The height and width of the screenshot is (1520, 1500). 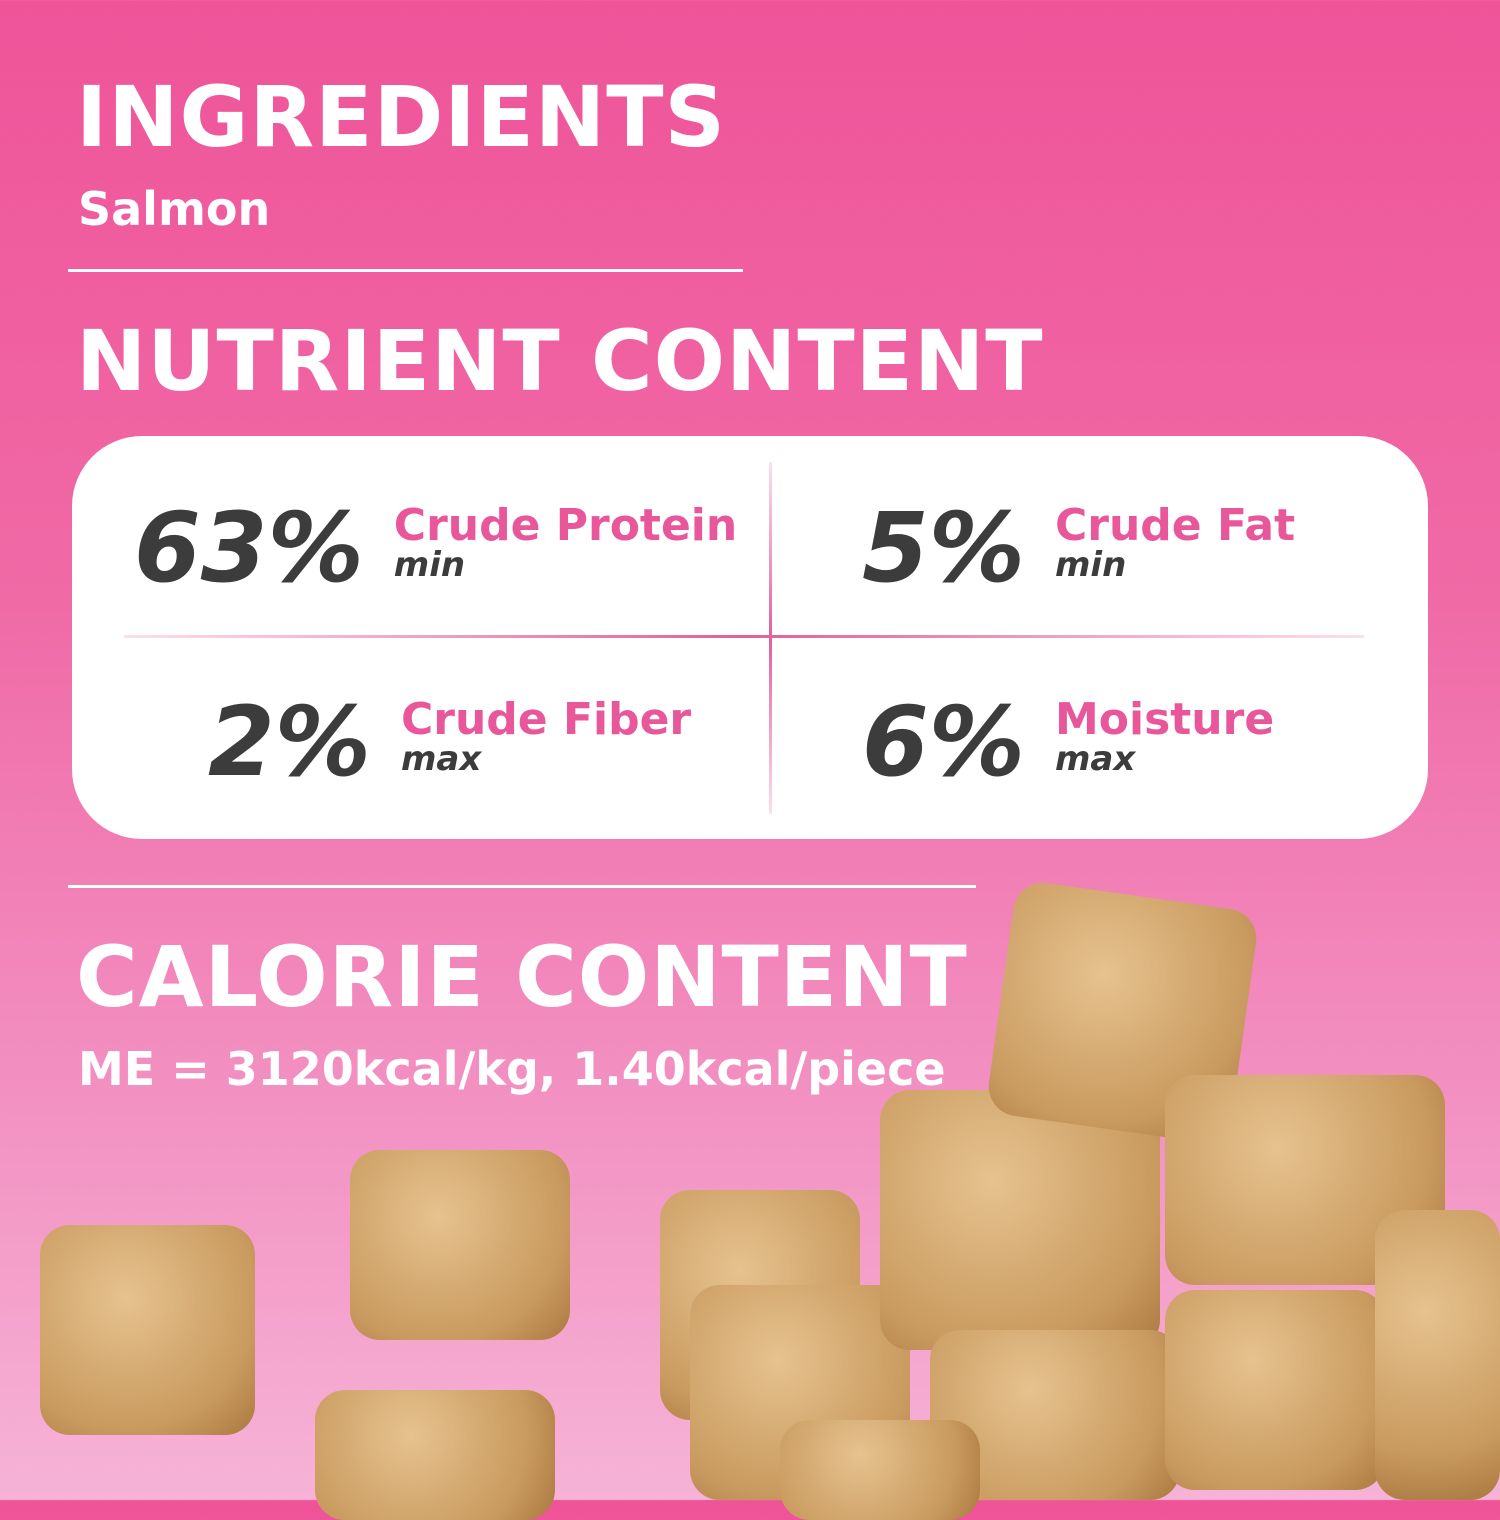 What do you see at coordinates (401, 117) in the screenshot?
I see `ingredients-title: INGREDIENTS` at bounding box center [401, 117].